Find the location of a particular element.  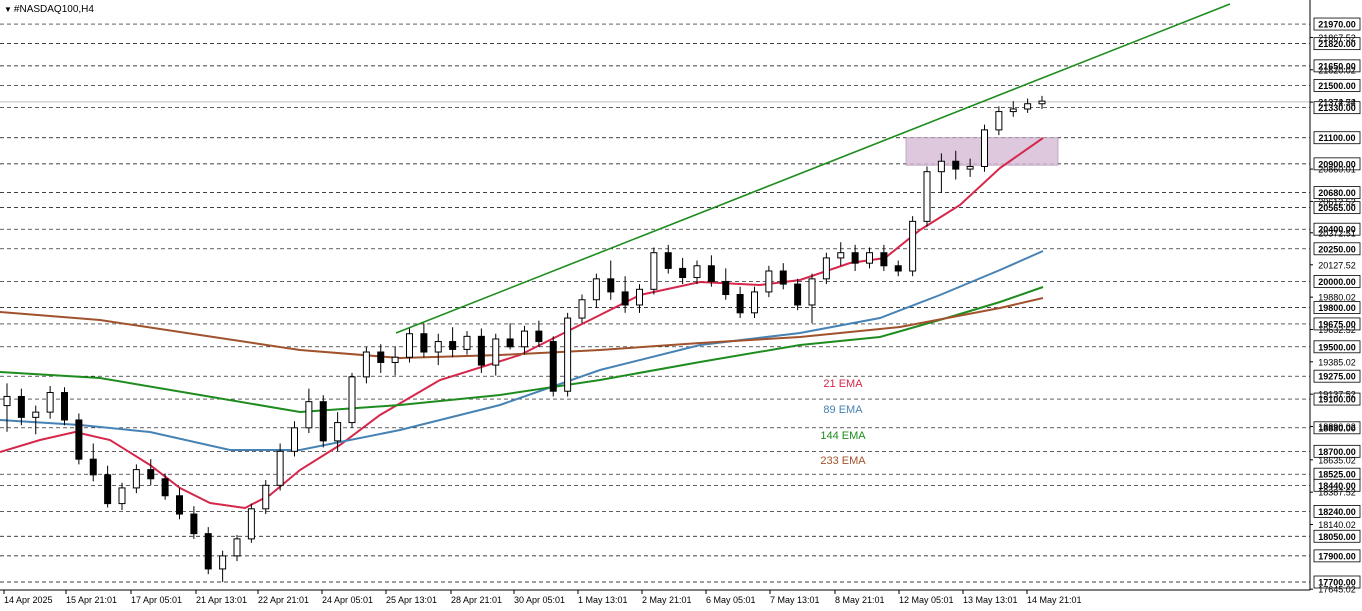

price-tick-label: 19632.52 is located at coordinates (1337, 330).